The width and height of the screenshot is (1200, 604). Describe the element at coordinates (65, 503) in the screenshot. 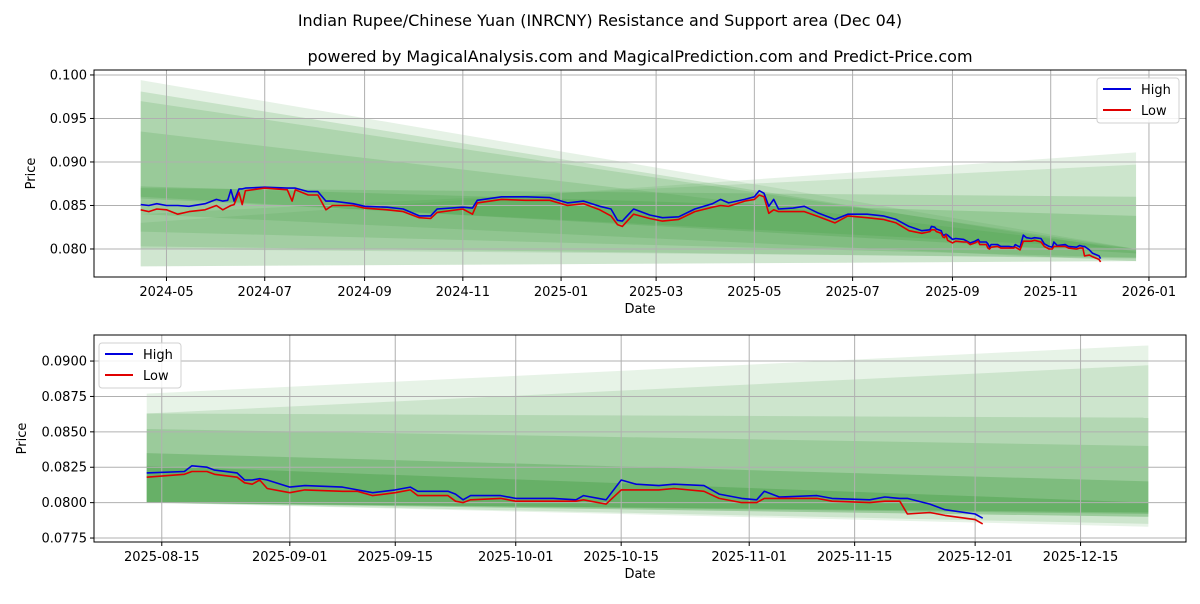

I see `y-tick-label: 0.0800` at that location.